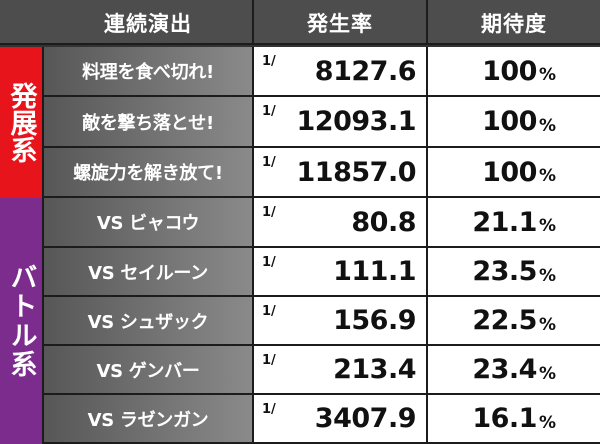 This screenshot has width=600, height=444. Describe the element at coordinates (22, 122) in the screenshot. I see `group-label-hatten: 発展系` at that location.